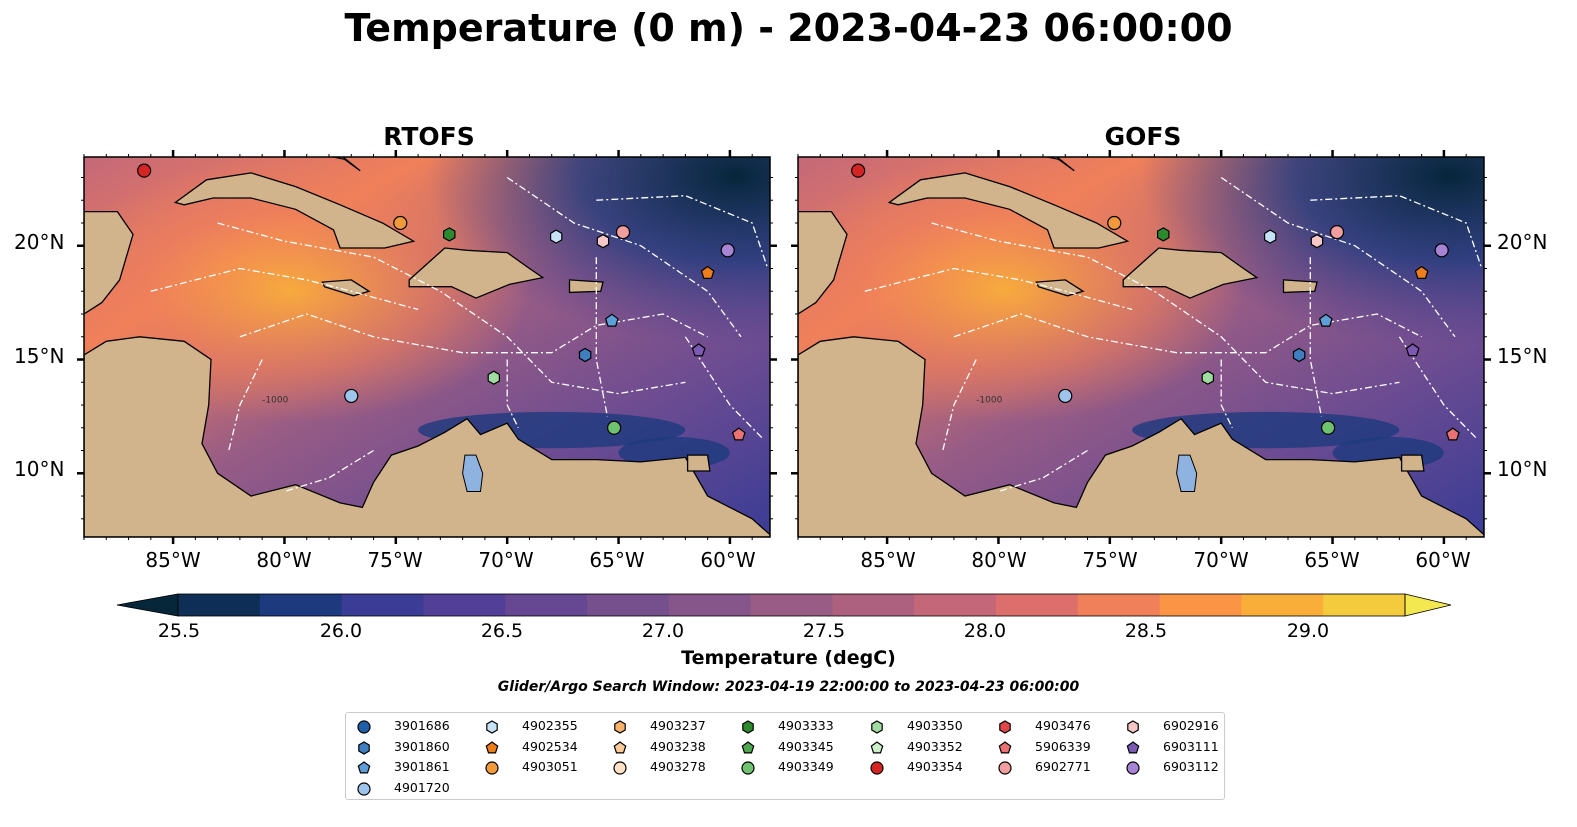  I want to click on legend-label: 4903237, so click(678, 725).